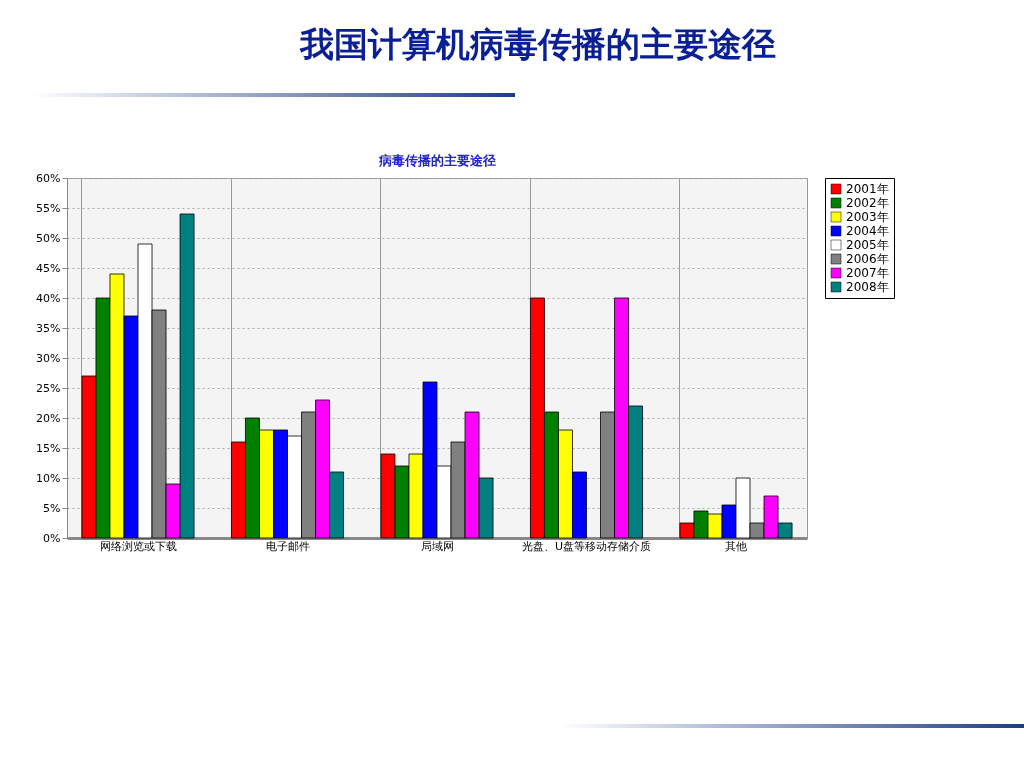 The height and width of the screenshot is (768, 1024). Describe the element at coordinates (287, 546) in the screenshot. I see `x-tick-label: 电子邮件` at that location.